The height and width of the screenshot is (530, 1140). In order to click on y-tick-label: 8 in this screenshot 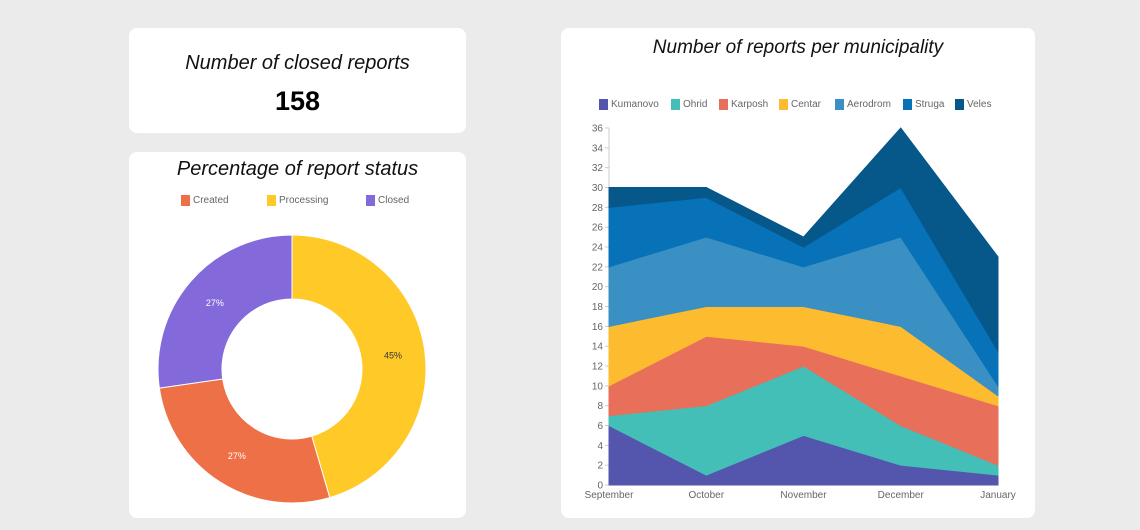, I will do `click(600, 406)`.